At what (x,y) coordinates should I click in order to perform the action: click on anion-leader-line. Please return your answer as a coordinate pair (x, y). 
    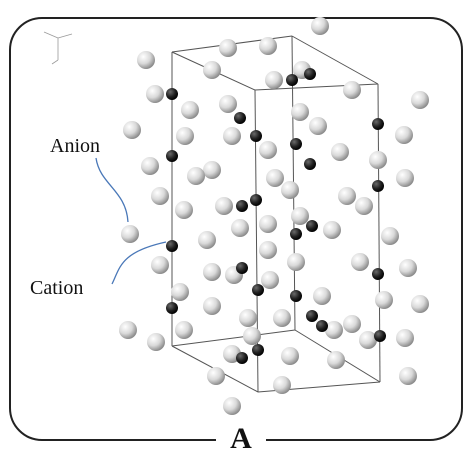
    Looking at the image, I should click on (112, 190).